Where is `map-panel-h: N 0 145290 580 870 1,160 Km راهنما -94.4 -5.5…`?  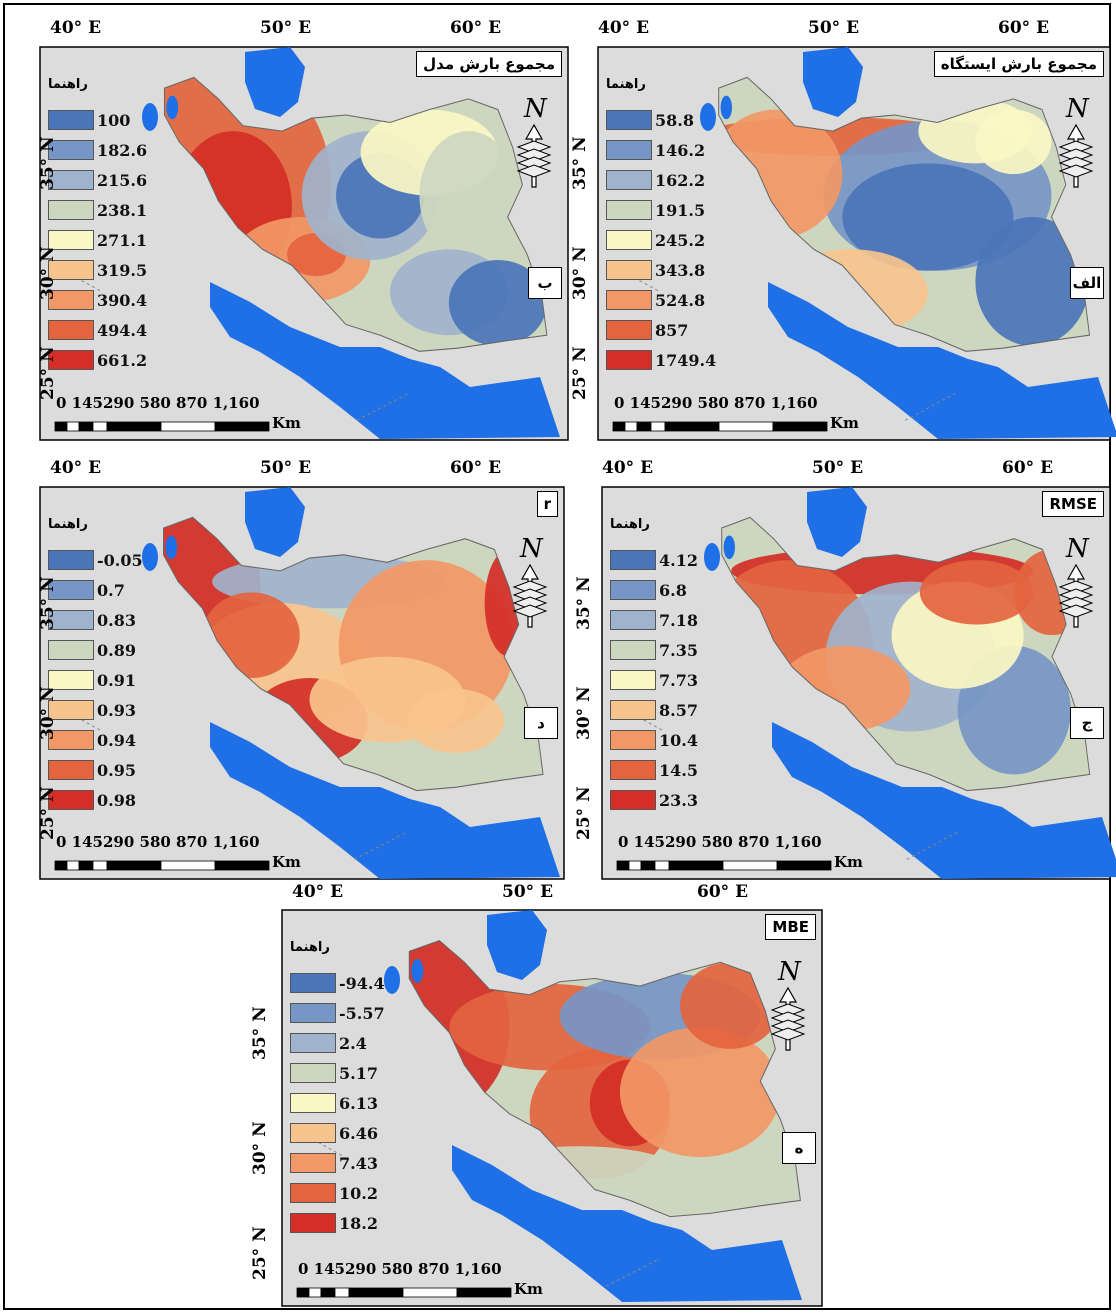
map-panel-h: N 0 145290 580 870 1,160 Km راهنما -94.4 -5.5… is located at coordinates (552, 1108).